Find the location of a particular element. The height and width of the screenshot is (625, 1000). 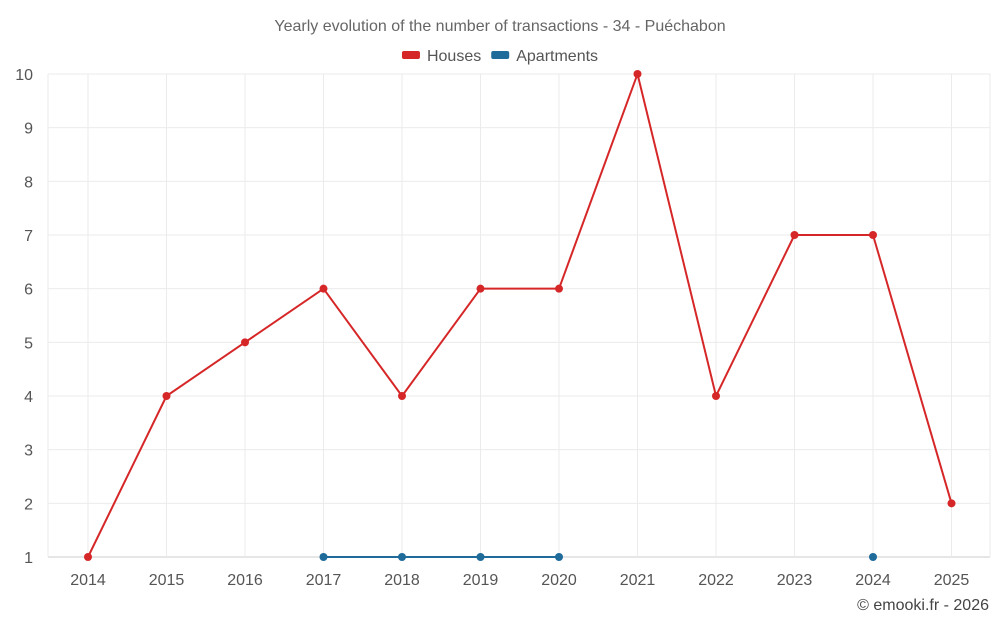

y-tick-label: 3 is located at coordinates (28, 451).